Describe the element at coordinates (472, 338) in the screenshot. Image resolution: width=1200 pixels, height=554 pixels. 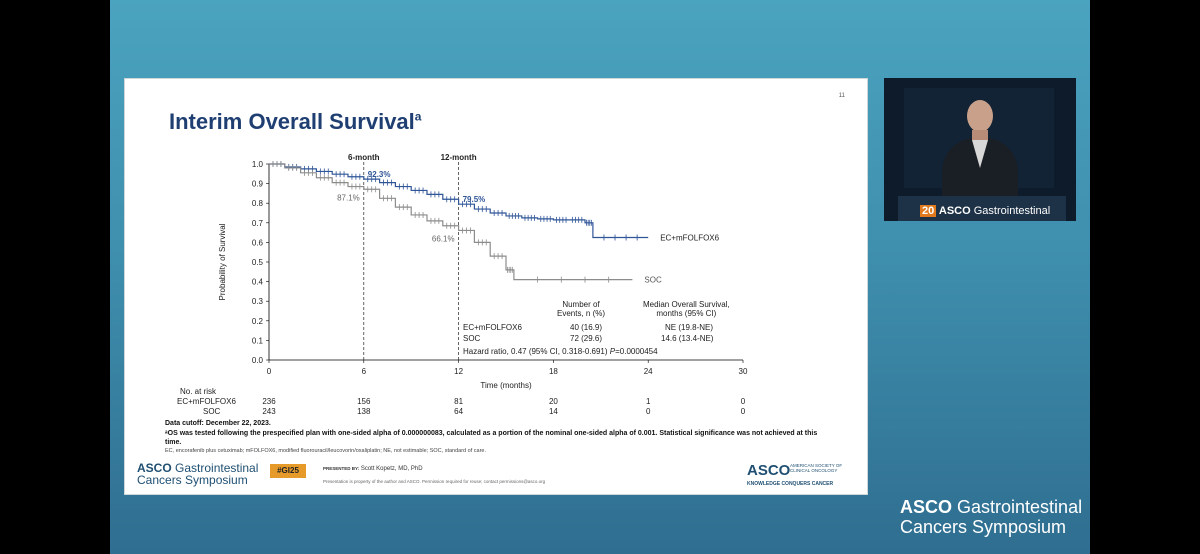
I see `stats-row-arm: SOC` at that location.